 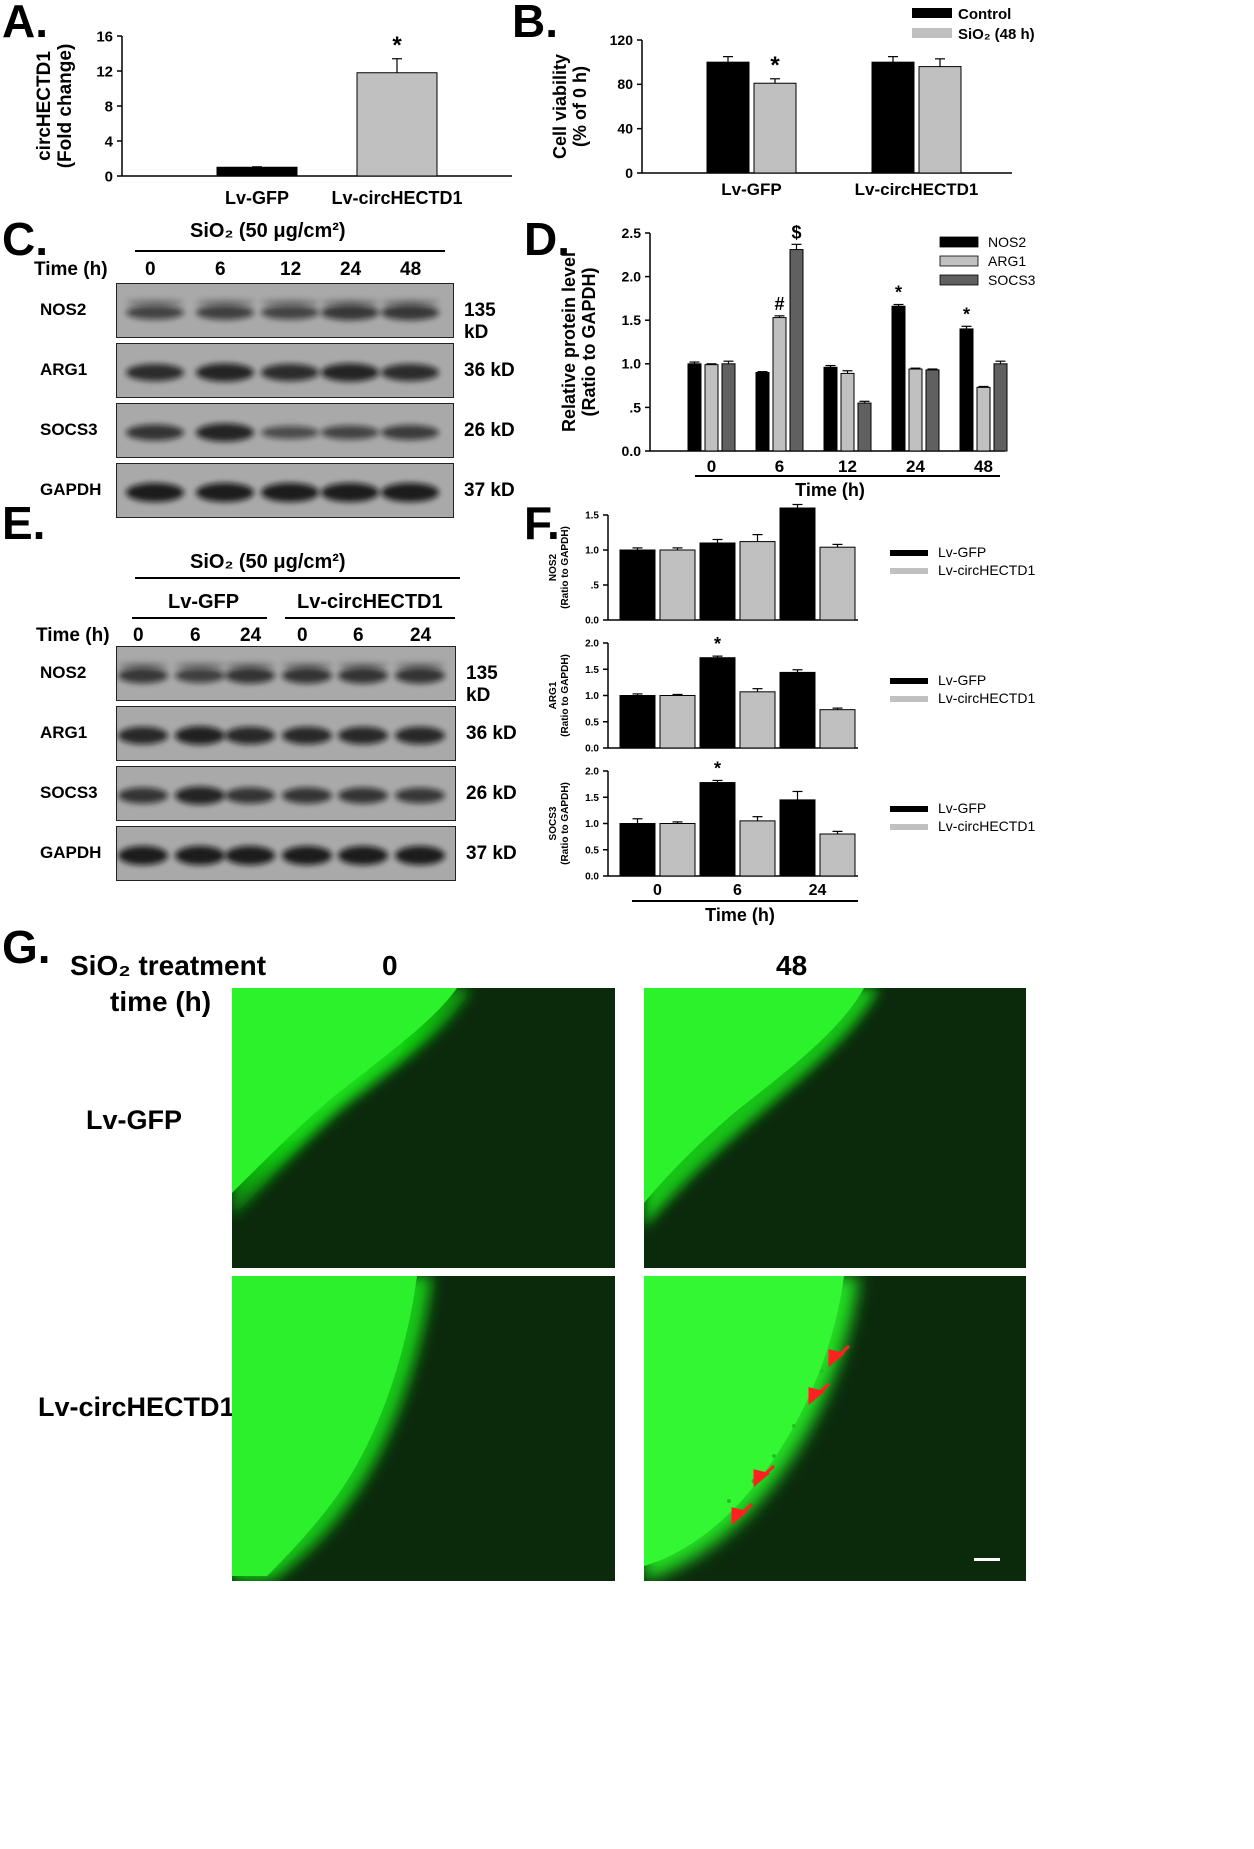 I want to click on panel-label-d: D., so click(x=547, y=239).